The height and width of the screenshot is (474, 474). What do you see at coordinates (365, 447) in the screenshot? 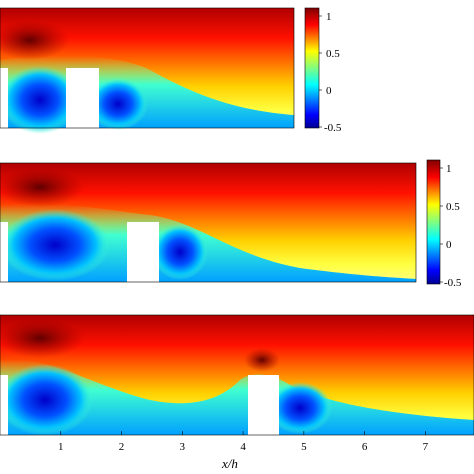
I see `x-tick-label: 6` at bounding box center [365, 447].